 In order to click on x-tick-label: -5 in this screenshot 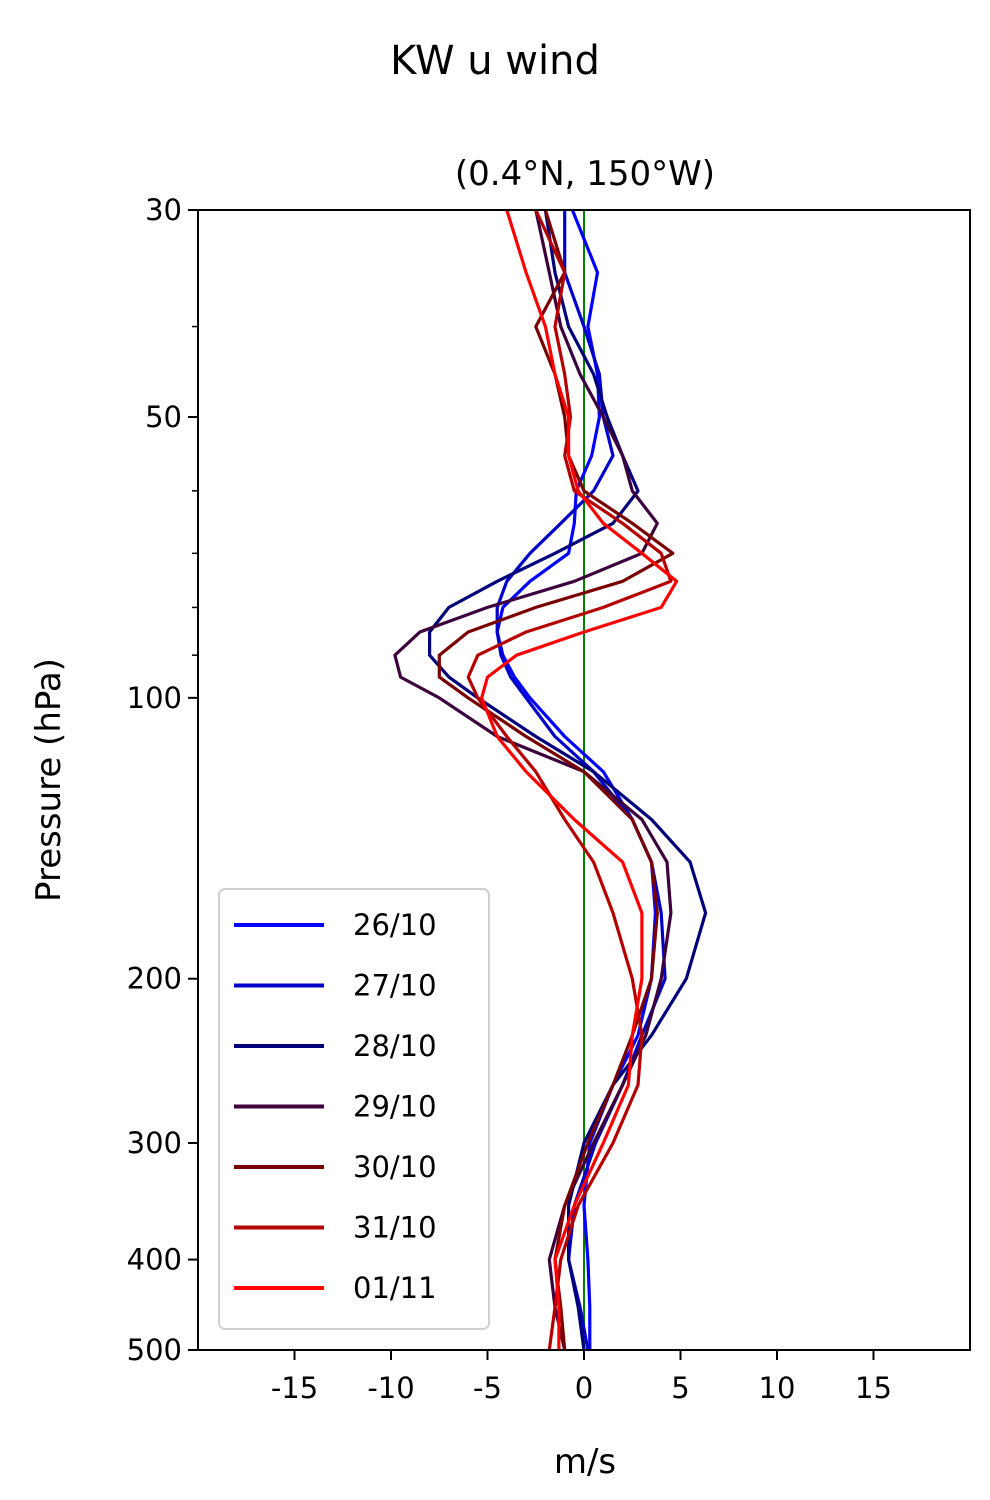, I will do `click(487, 1388)`.